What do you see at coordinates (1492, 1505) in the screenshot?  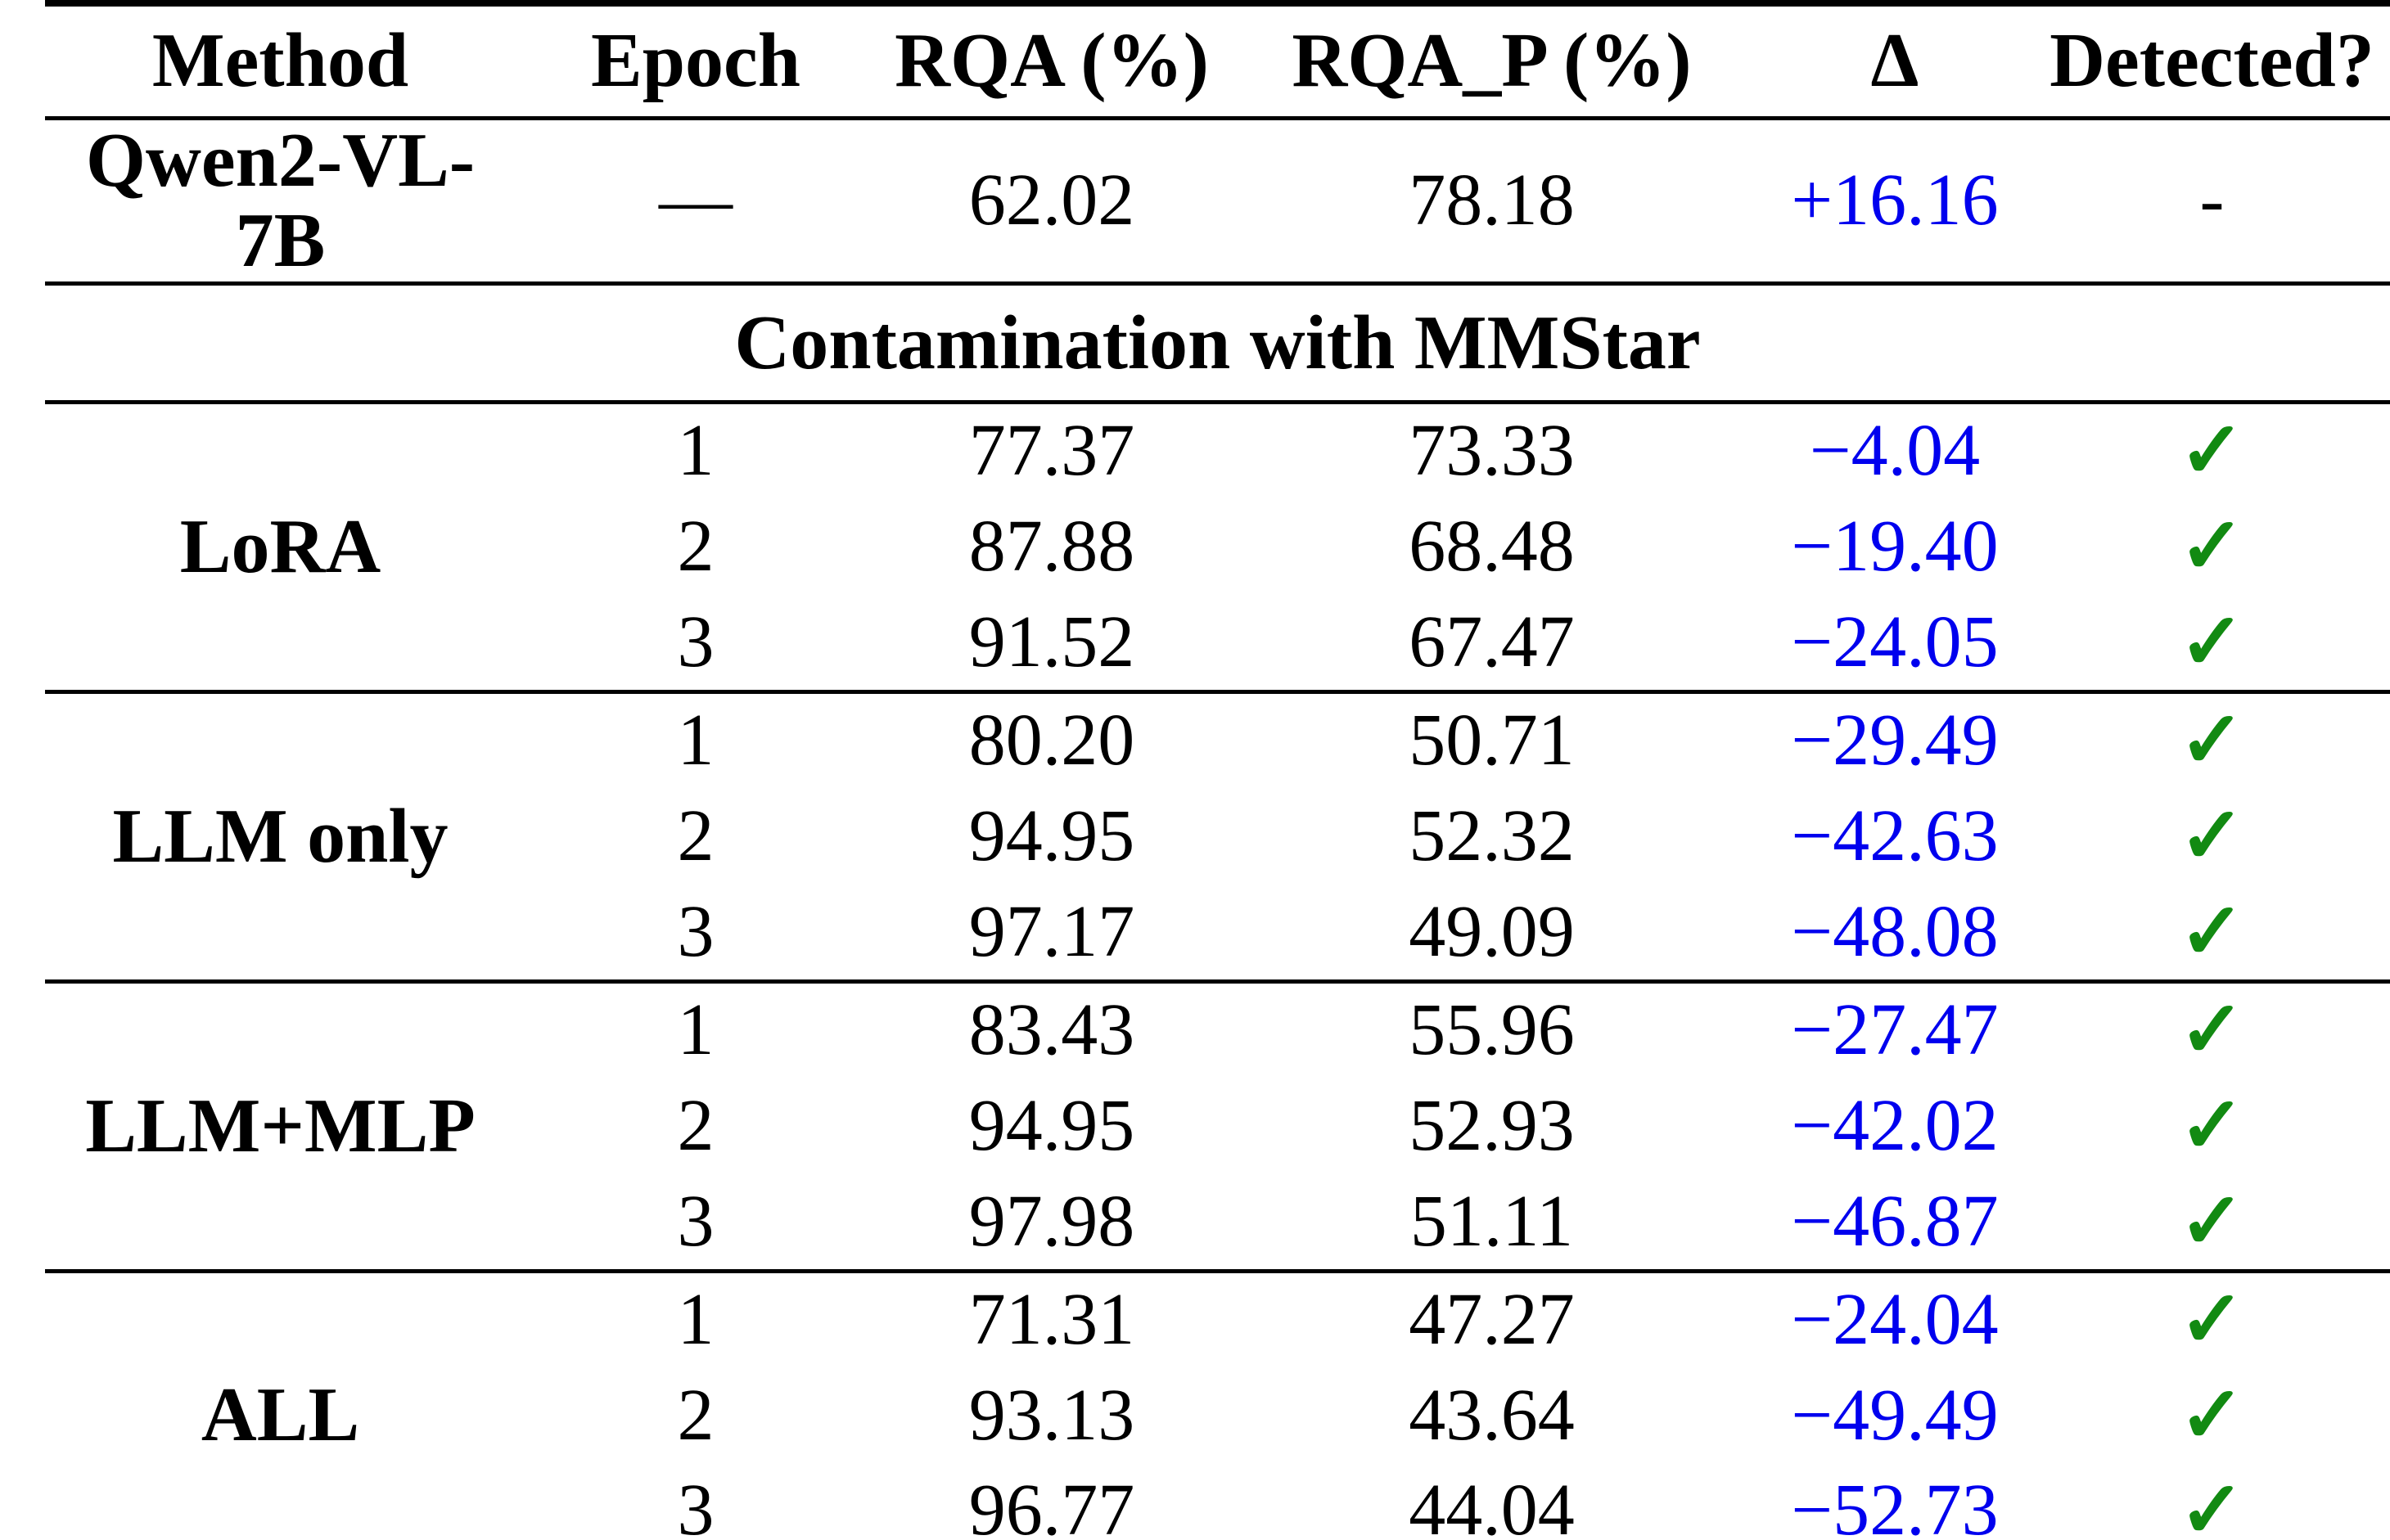 I see `rqap-cell: 44.04` at bounding box center [1492, 1505].